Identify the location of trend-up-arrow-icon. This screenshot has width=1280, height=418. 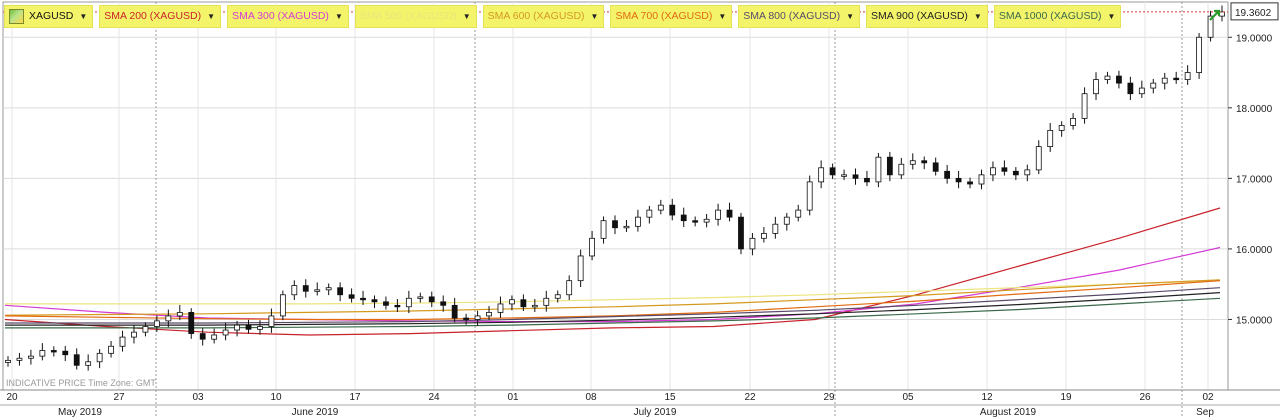
(1215, 15).